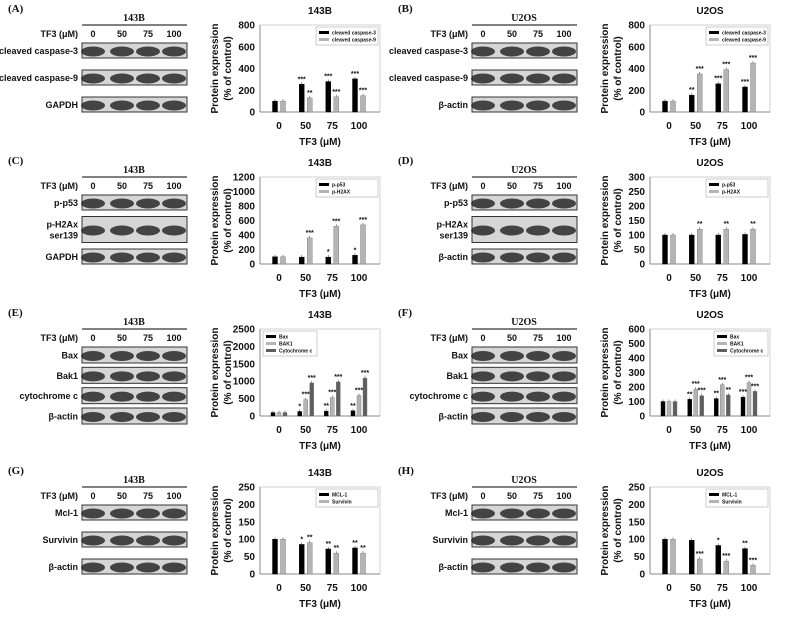 Image resolution: width=790 pixels, height=624 pixels. What do you see at coordinates (538, 496) in the screenshot?
I see `dose-label: 75` at bounding box center [538, 496].